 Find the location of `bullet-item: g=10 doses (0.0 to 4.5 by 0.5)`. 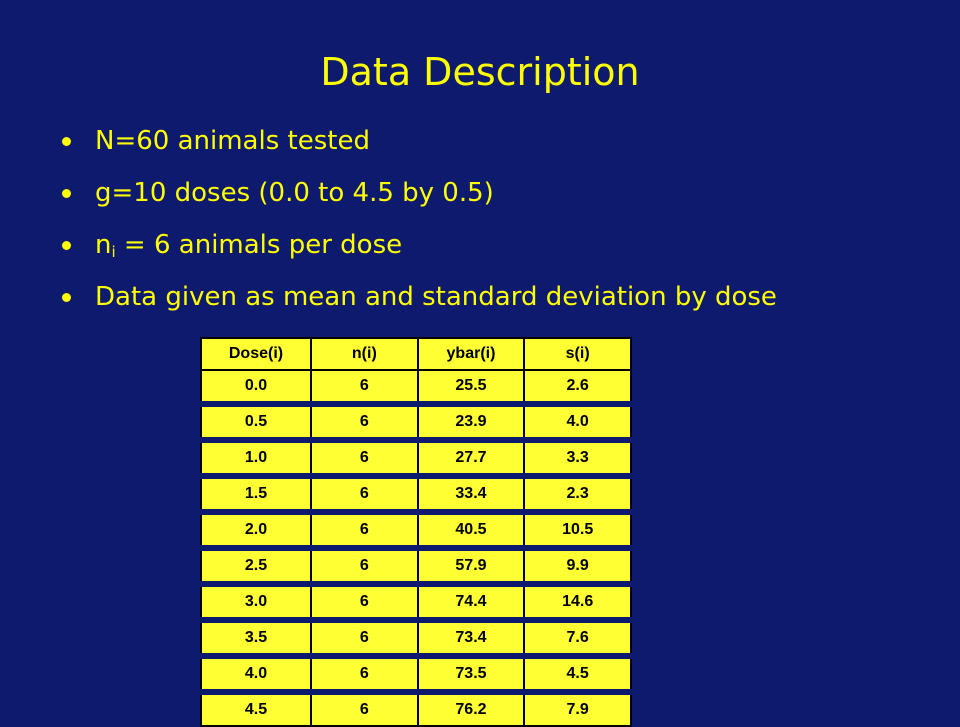

bullet-item: g=10 doses (0.0 to 4.5 by 0.5) is located at coordinates (419, 196).